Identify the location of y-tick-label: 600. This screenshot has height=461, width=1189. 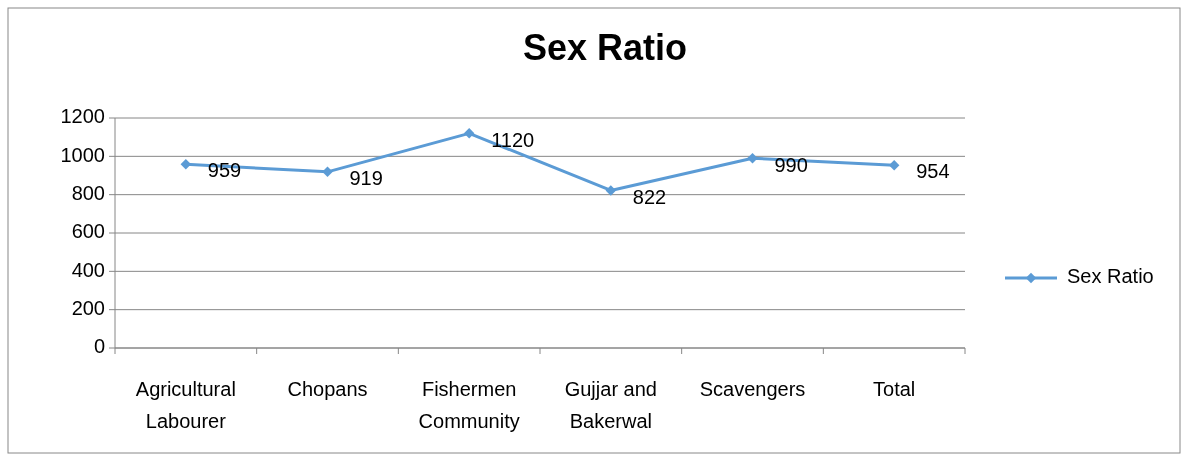
(88, 231).